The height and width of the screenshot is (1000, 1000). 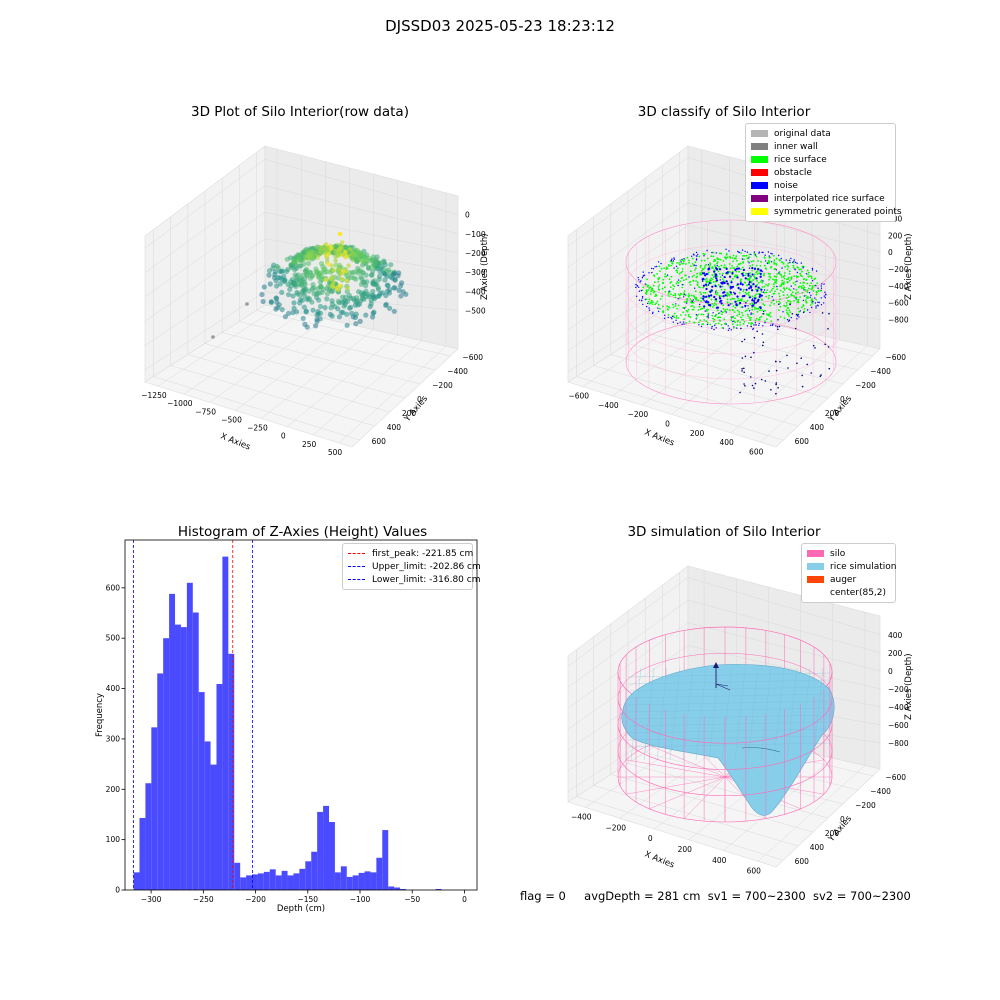 What do you see at coordinates (283, 436) in the screenshot?
I see `x-tick-label: 0` at bounding box center [283, 436].